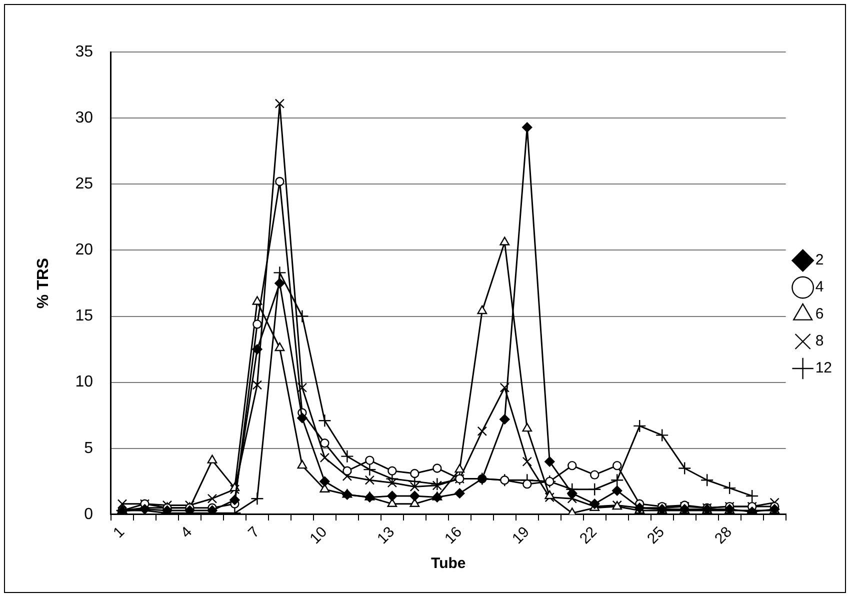 This screenshot has height=597, width=850. What do you see at coordinates (187, 533) in the screenshot?
I see `x-tick-label: 4` at bounding box center [187, 533].